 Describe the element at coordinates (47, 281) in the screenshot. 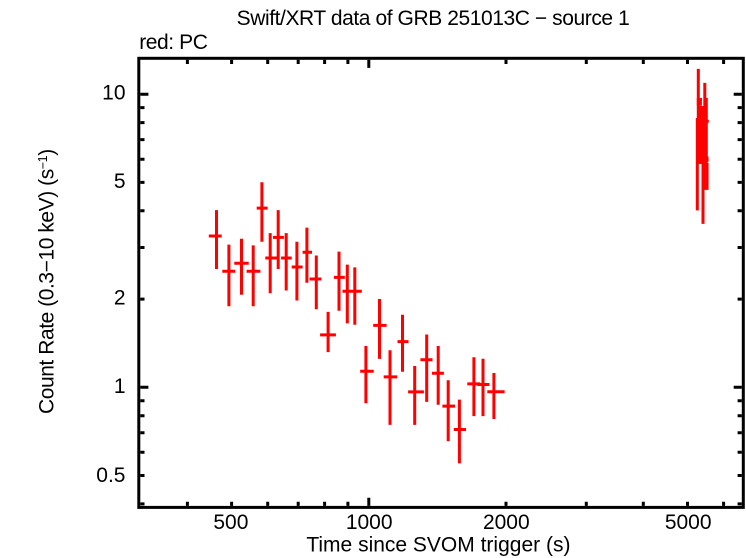

I see `svg-text: Count Rate (0.3−10 keV) (s−1)` at that location.